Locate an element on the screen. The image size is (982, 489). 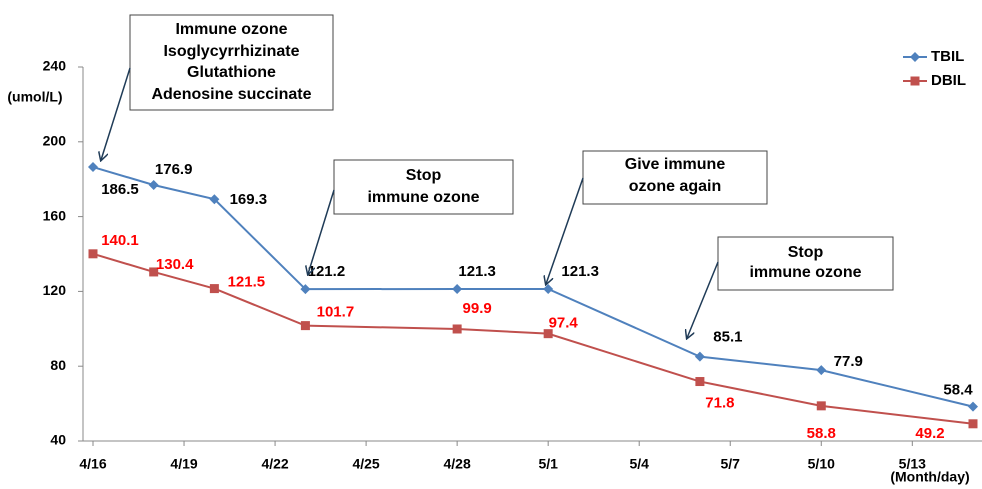
data-label: 140.1 is located at coordinates (120, 240).